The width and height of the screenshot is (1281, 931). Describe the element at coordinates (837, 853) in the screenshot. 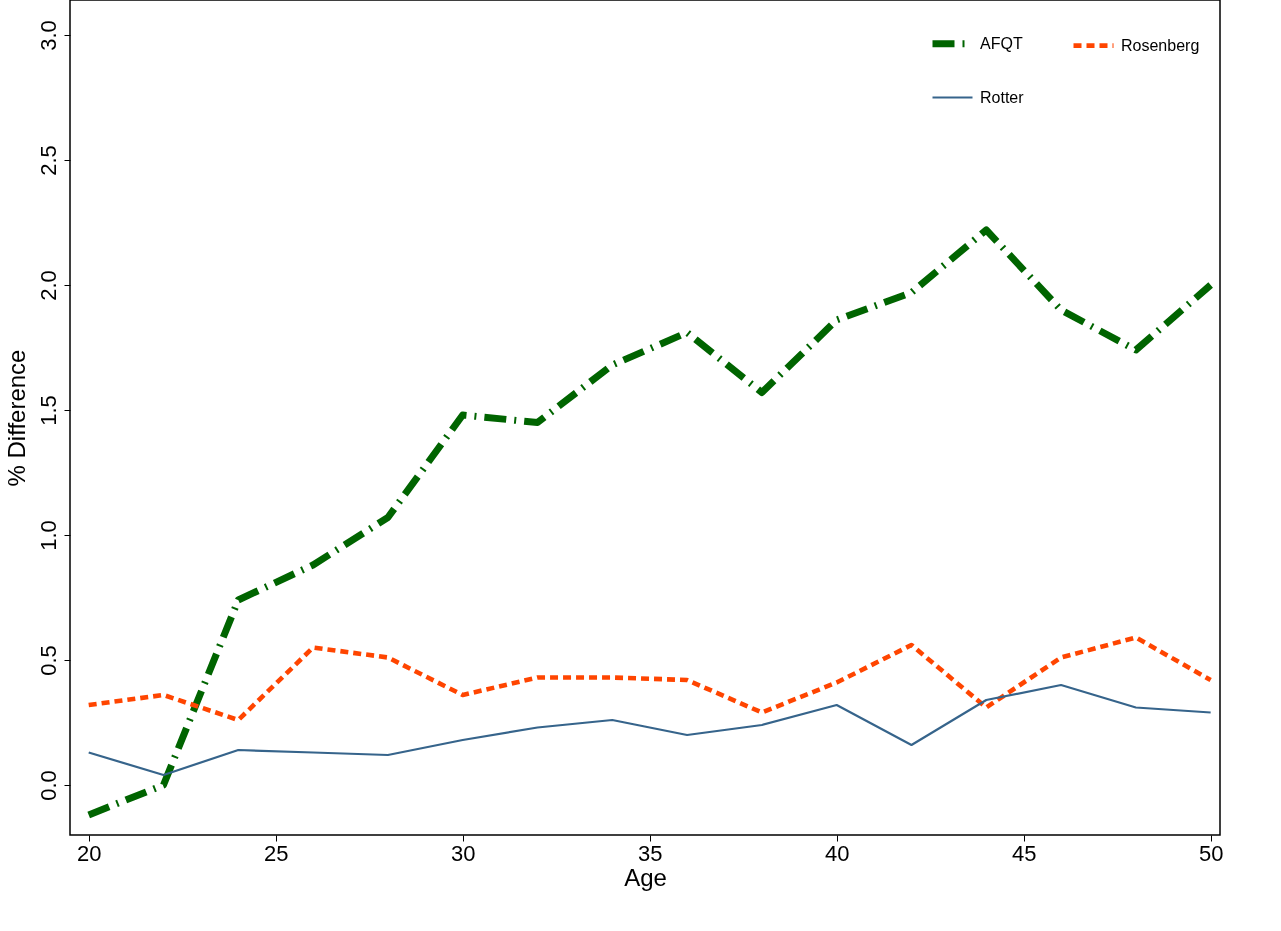

I see `x-tick-label: 40` at that location.